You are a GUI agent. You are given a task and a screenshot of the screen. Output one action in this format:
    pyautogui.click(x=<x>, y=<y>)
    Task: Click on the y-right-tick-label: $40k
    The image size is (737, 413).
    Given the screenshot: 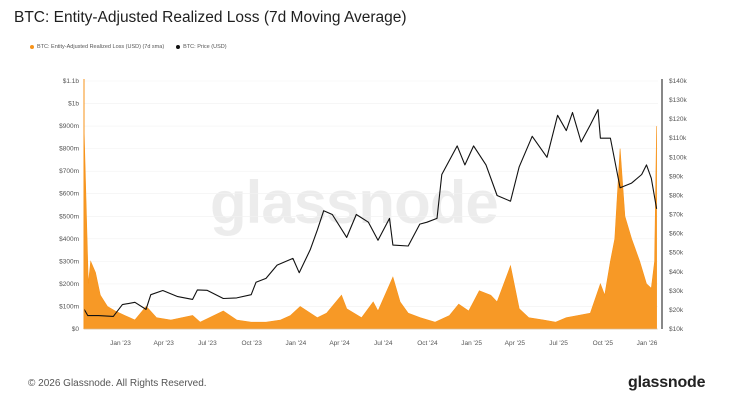 What is the action you would take?
    pyautogui.click(x=676, y=272)
    